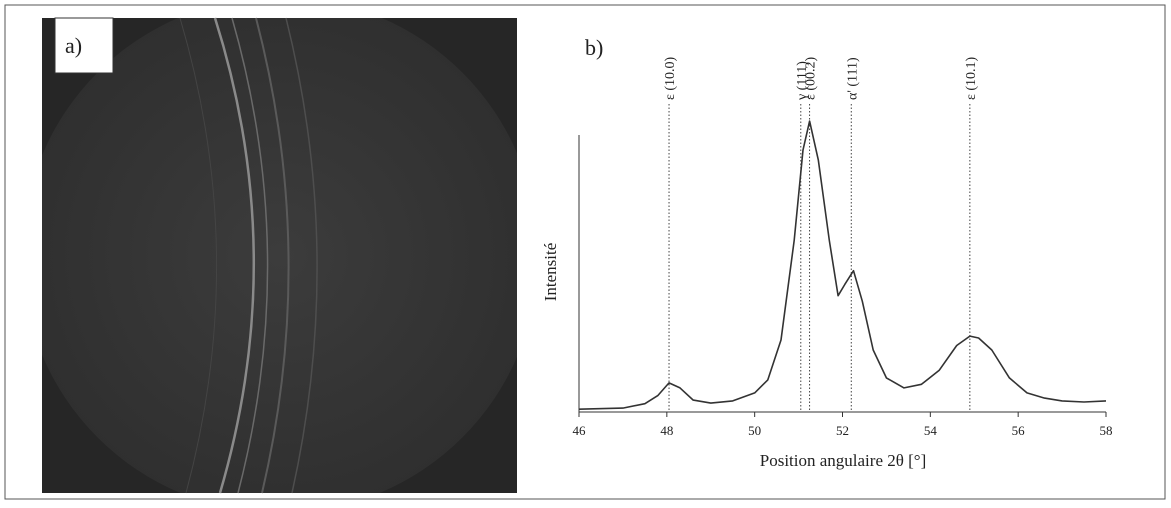 The width and height of the screenshot is (1171, 508). I want to click on y-axis-label: Intensité, so click(550, 272).